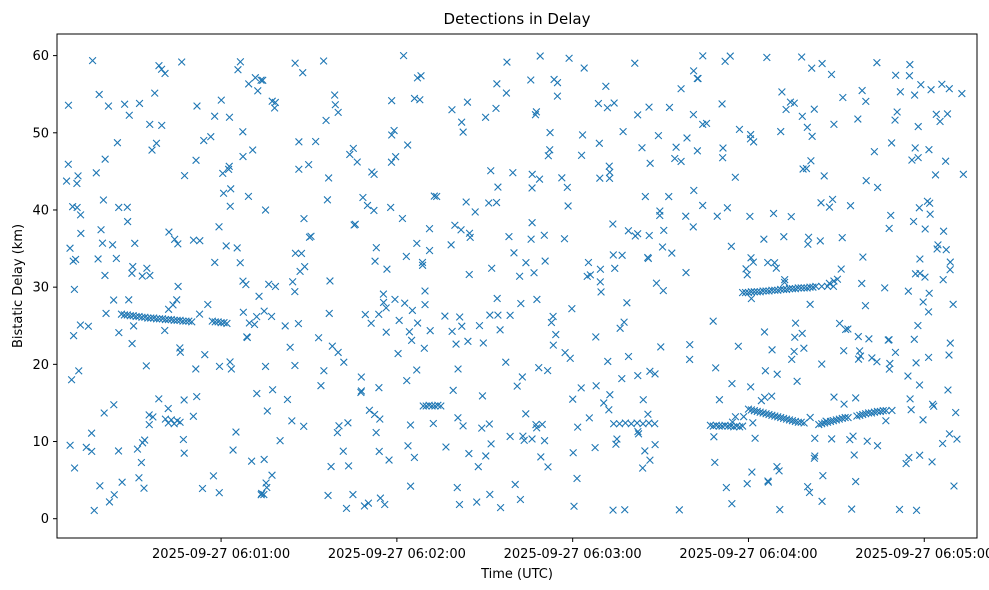 This screenshot has width=989, height=590. I want to click on x-tick-label: 2025-09-27 06:01:00, so click(221, 554).